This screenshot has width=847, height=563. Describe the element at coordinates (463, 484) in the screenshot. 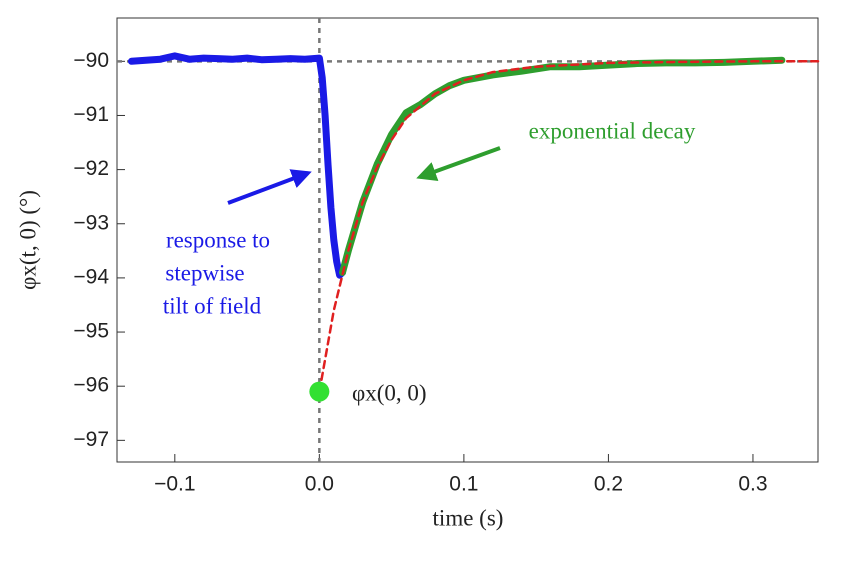

I see `x-tick-label: 0.1` at that location.